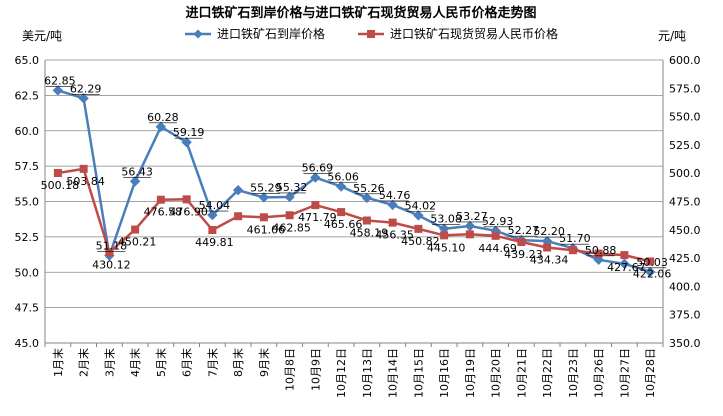 This screenshot has height=416, width=723. I want to click on left-tick-label: 60.0, so click(27, 131).